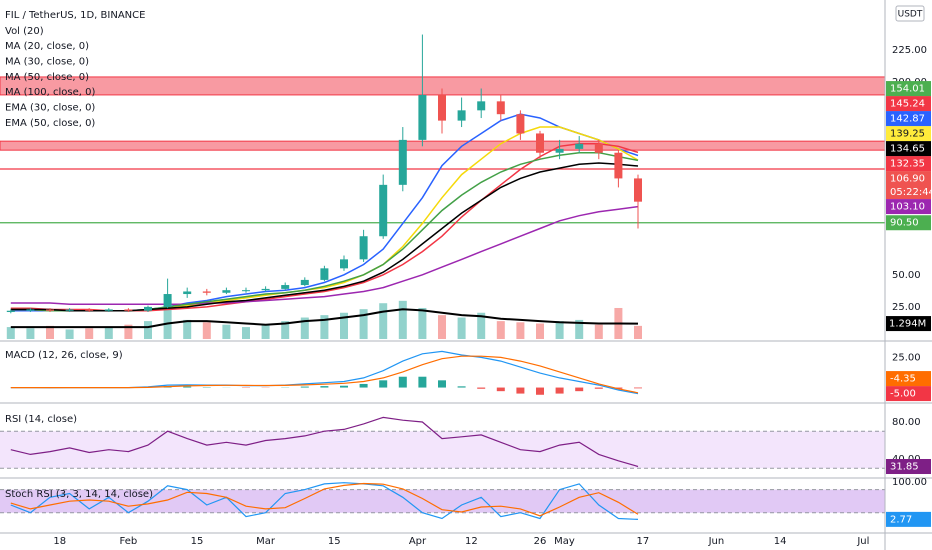 This screenshot has height=550, width=932. I want to click on price-label: 154.01, so click(907, 89).